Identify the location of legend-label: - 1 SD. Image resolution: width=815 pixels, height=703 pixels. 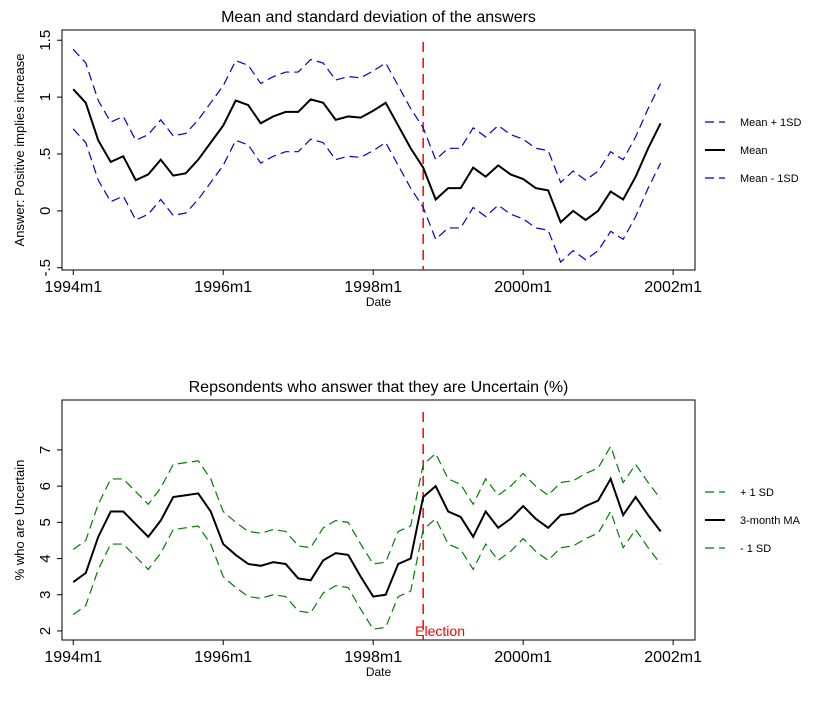
(755, 549).